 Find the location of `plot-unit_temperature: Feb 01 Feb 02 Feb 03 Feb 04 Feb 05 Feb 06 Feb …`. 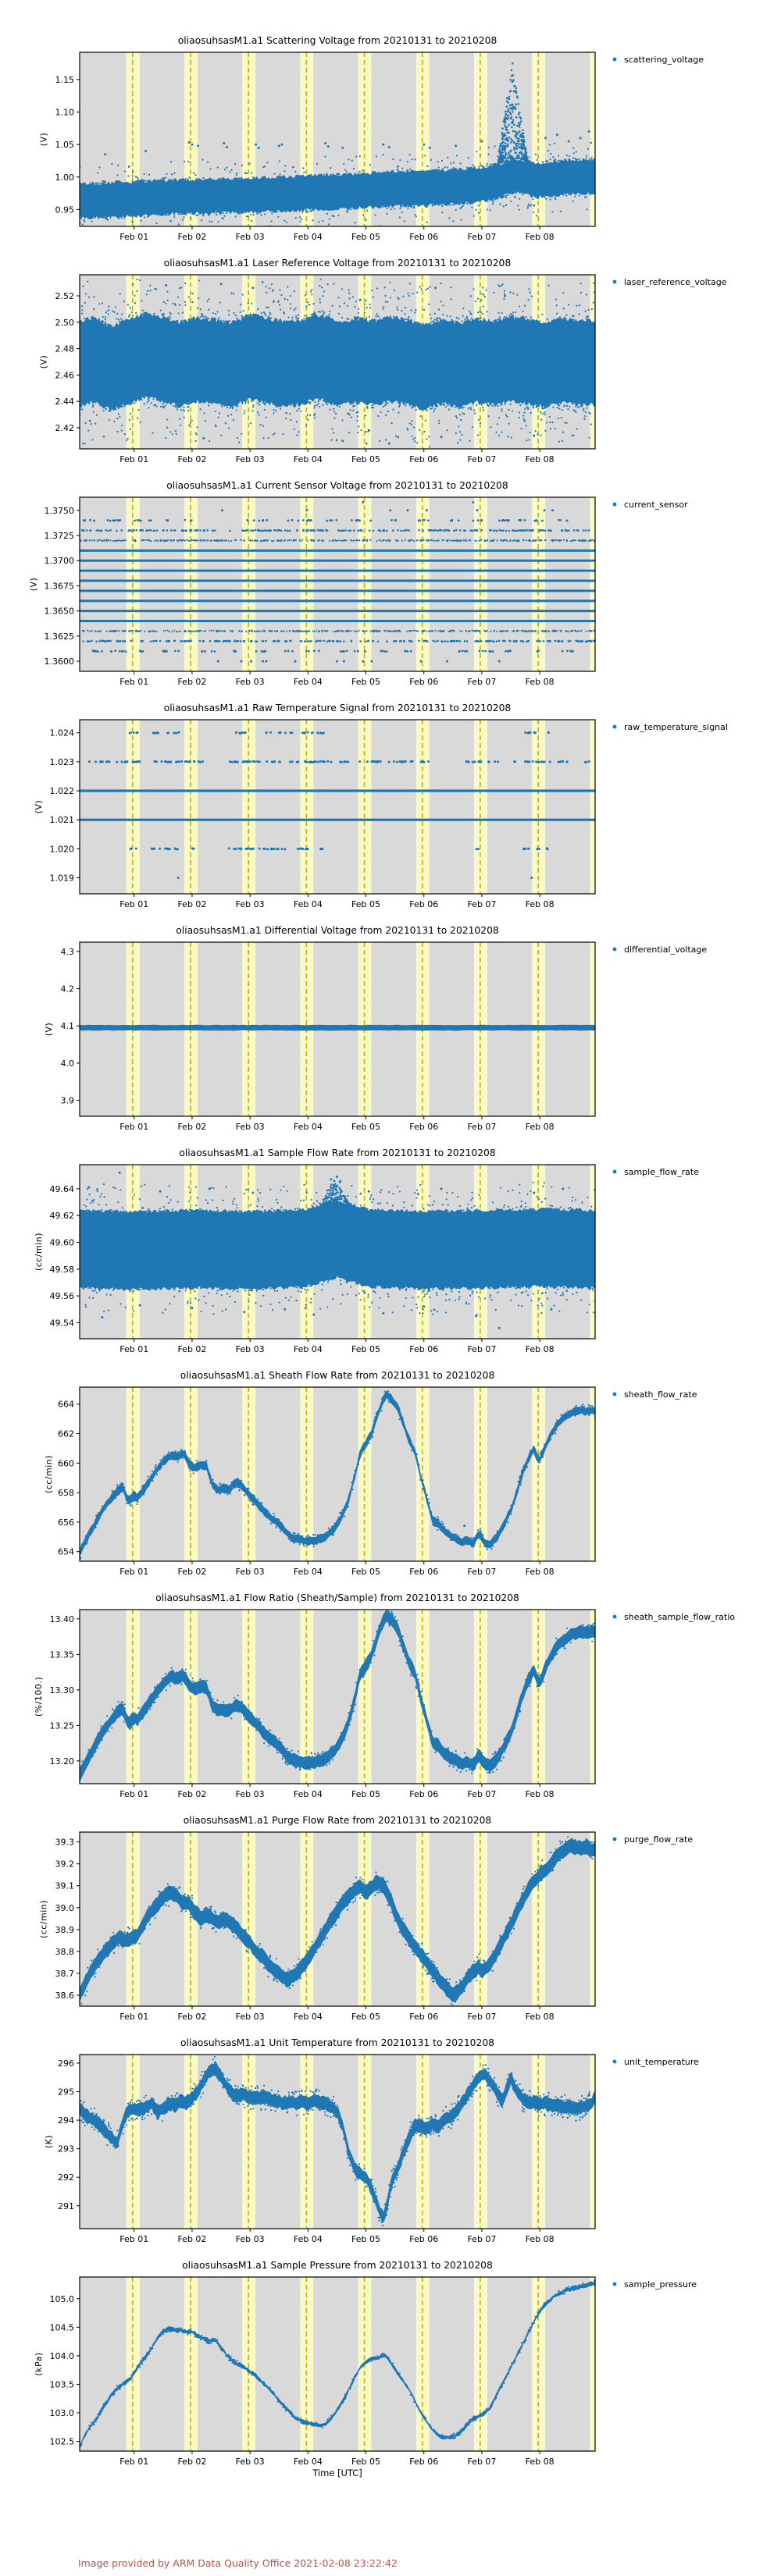

plot-unit_temperature: Feb 01 Feb 02 Feb 03 Feb 04 Feb 05 Feb 06 Feb … is located at coordinates (390, 2145).